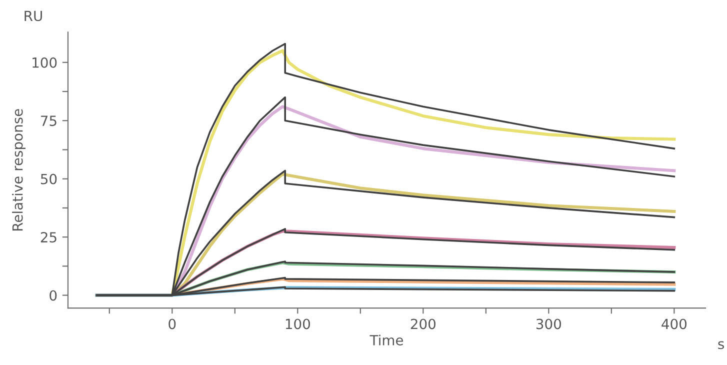  Describe the element at coordinates (298, 324) in the screenshot. I see `x-tick-label: 100` at that location.